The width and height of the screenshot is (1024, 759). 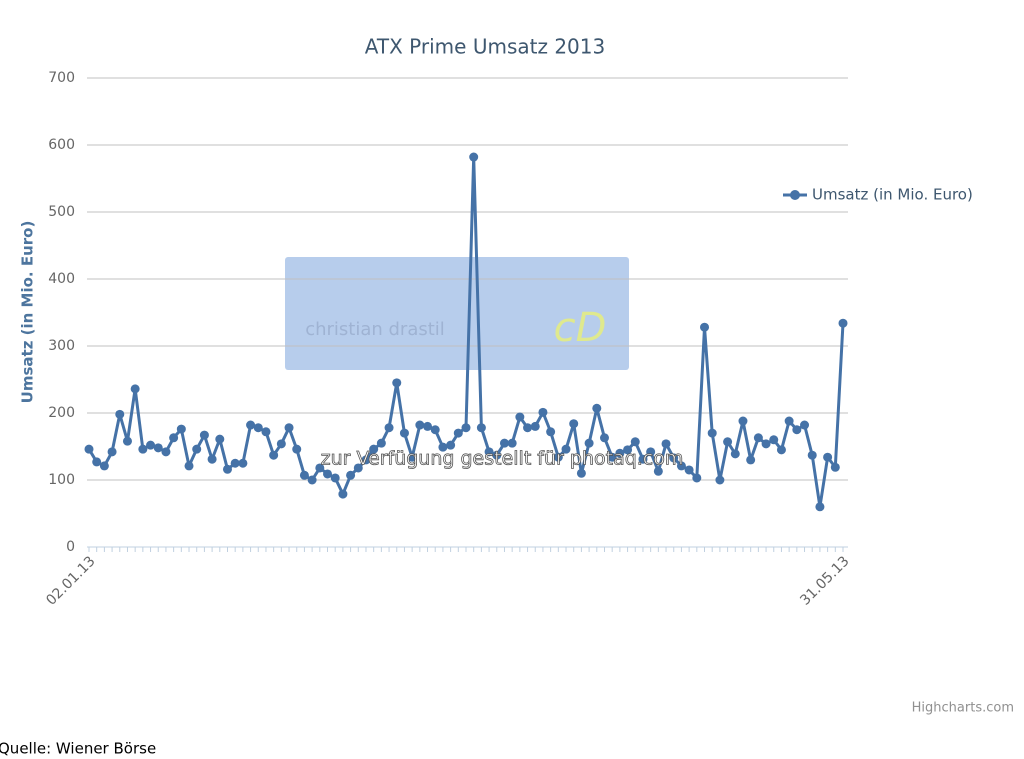 I want to click on watermark-box, so click(x=457, y=313).